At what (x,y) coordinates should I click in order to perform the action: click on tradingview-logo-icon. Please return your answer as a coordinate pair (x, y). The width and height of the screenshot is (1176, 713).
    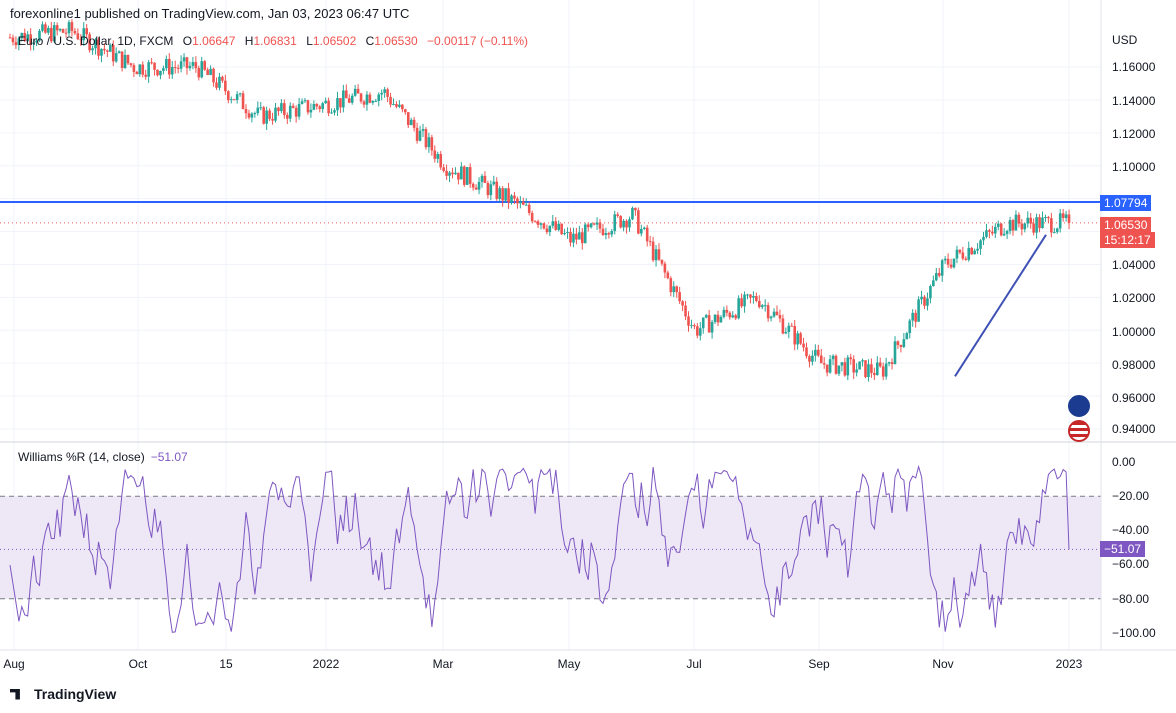
    Looking at the image, I should click on (15, 694).